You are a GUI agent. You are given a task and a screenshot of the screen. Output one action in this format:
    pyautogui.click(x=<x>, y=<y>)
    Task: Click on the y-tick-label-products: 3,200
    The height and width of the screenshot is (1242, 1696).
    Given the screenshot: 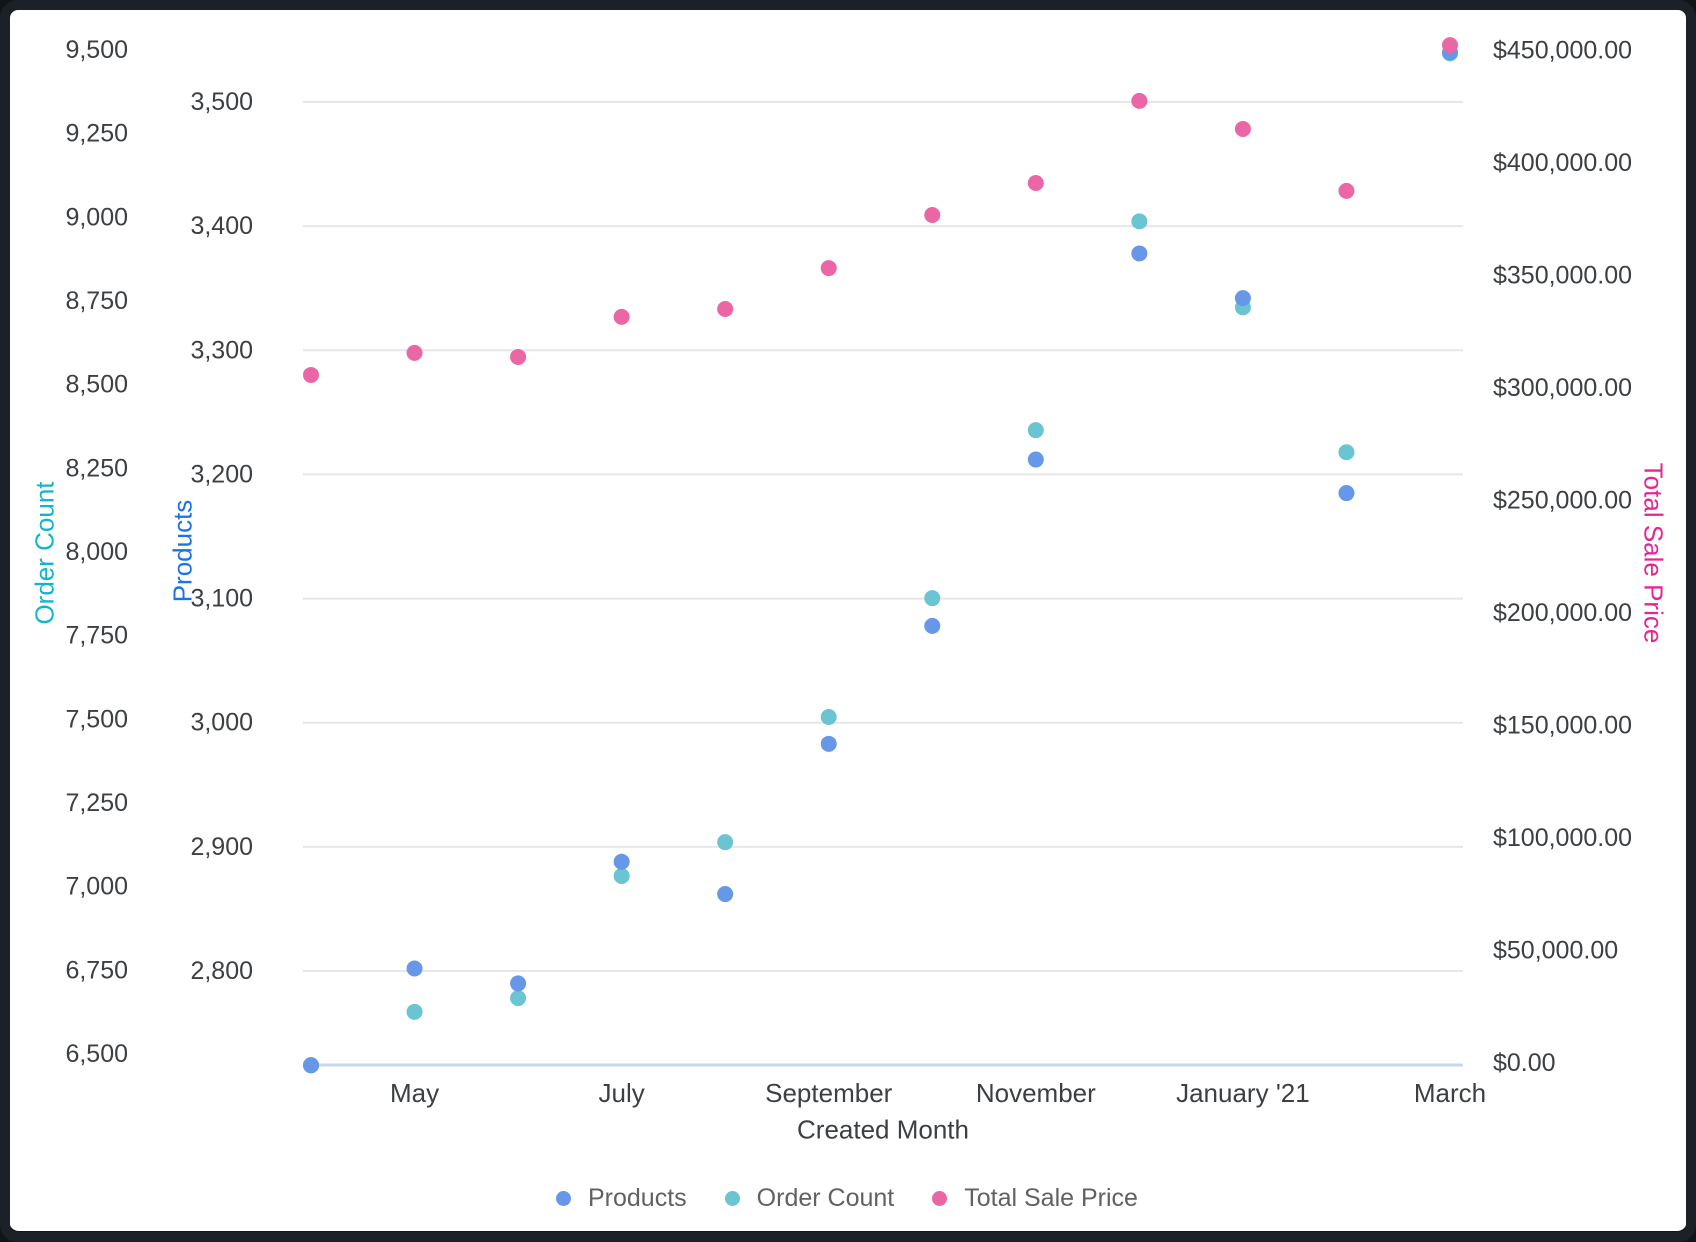 What is the action you would take?
    pyautogui.click(x=221, y=474)
    